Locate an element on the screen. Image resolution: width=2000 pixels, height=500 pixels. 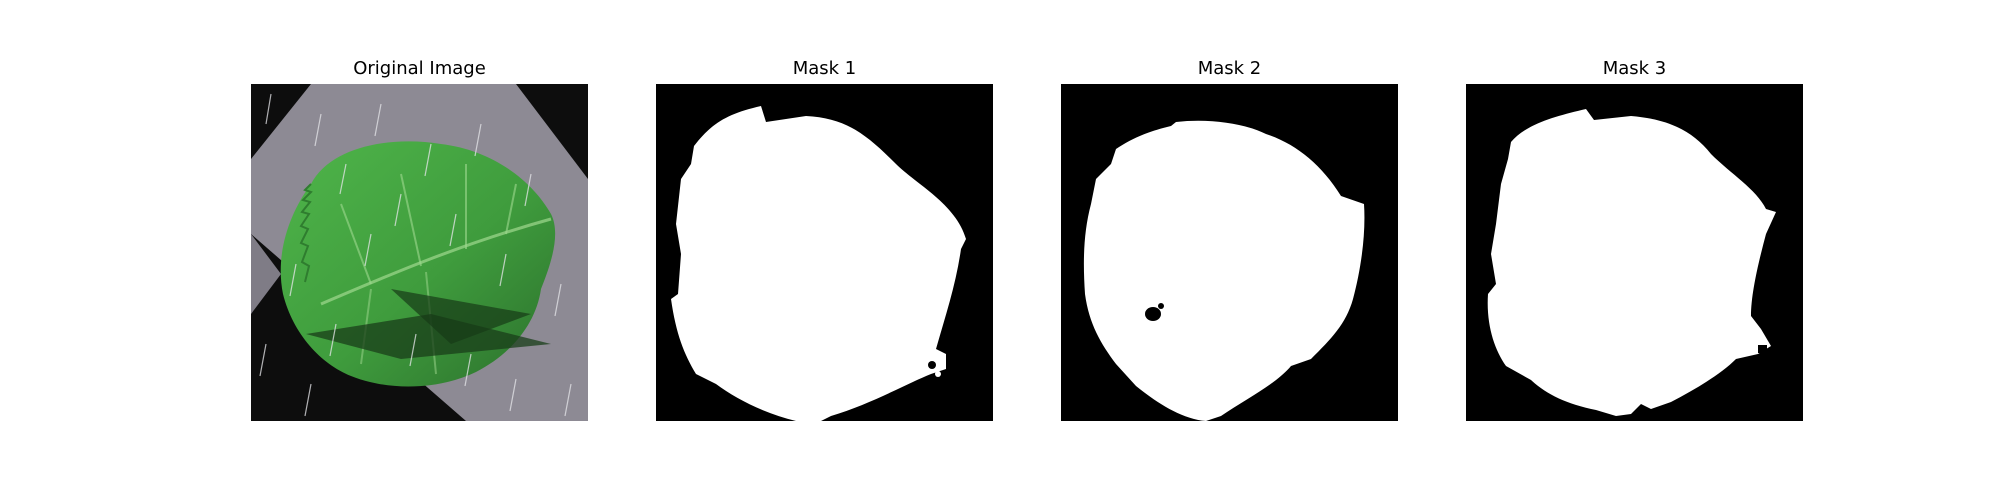
original-leaf-image is located at coordinates (419, 252).